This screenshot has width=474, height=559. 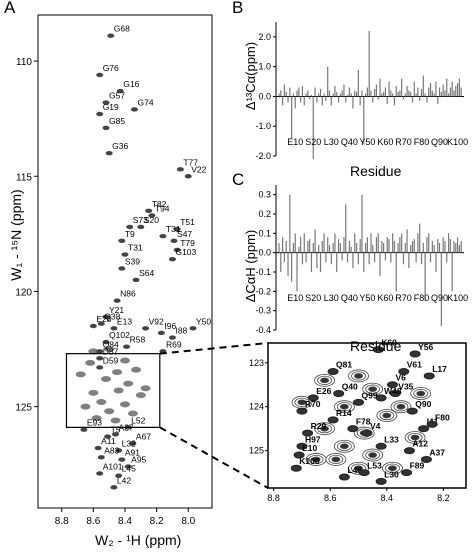 What do you see at coordinates (331, 142) in the screenshot?
I see `barsB-x-tick-label: L30` at bounding box center [331, 142].